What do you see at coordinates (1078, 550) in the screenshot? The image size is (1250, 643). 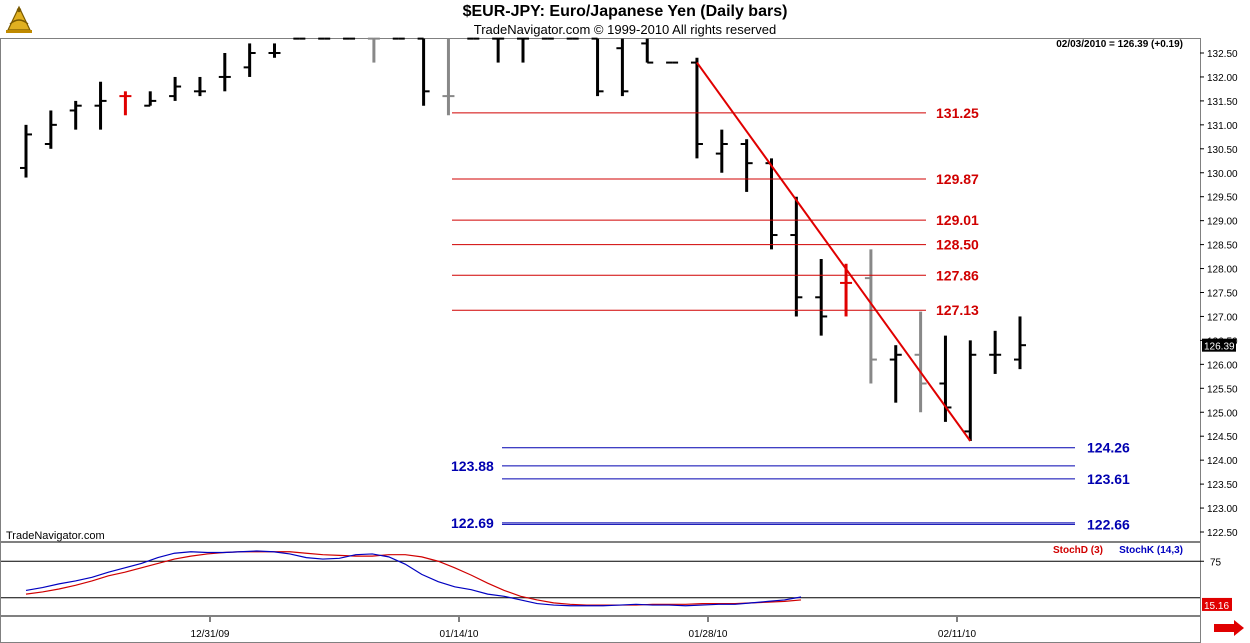 I see `legend-stochd: StochD (3)` at bounding box center [1078, 550].